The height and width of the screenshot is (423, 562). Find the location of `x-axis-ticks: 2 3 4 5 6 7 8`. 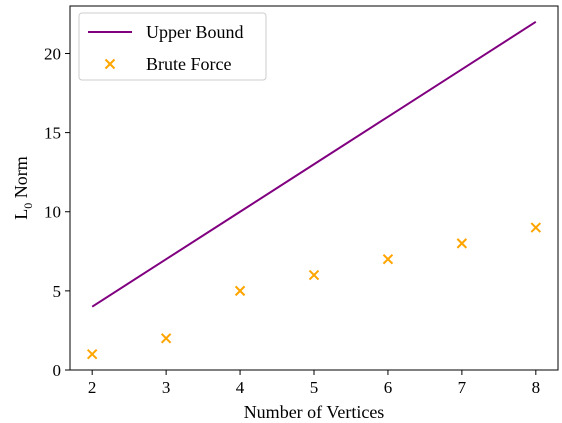

x-axis-ticks: 2 3 4 5 6 7 8 is located at coordinates (314, 383).